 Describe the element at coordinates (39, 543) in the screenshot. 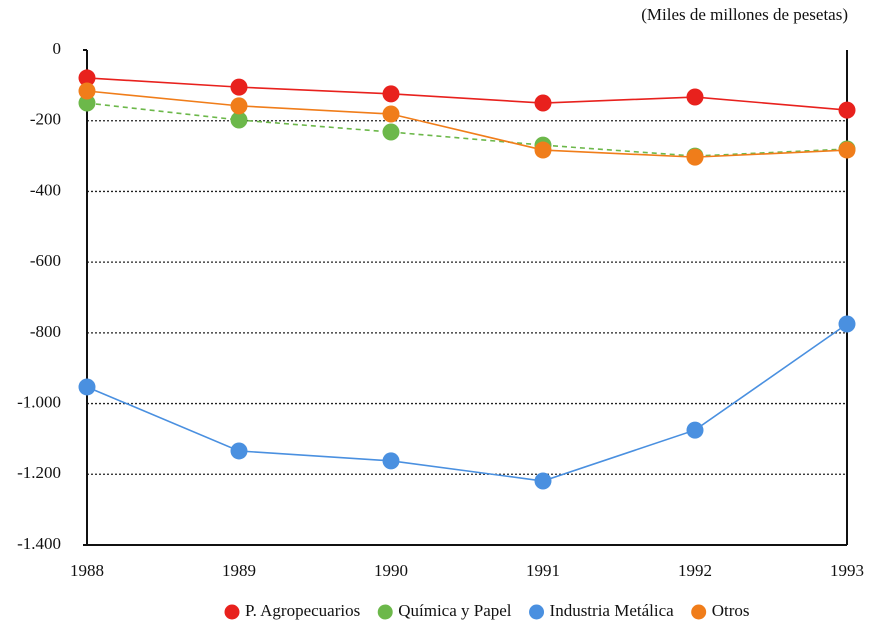

I see `y-tick-label: -1.400` at that location.